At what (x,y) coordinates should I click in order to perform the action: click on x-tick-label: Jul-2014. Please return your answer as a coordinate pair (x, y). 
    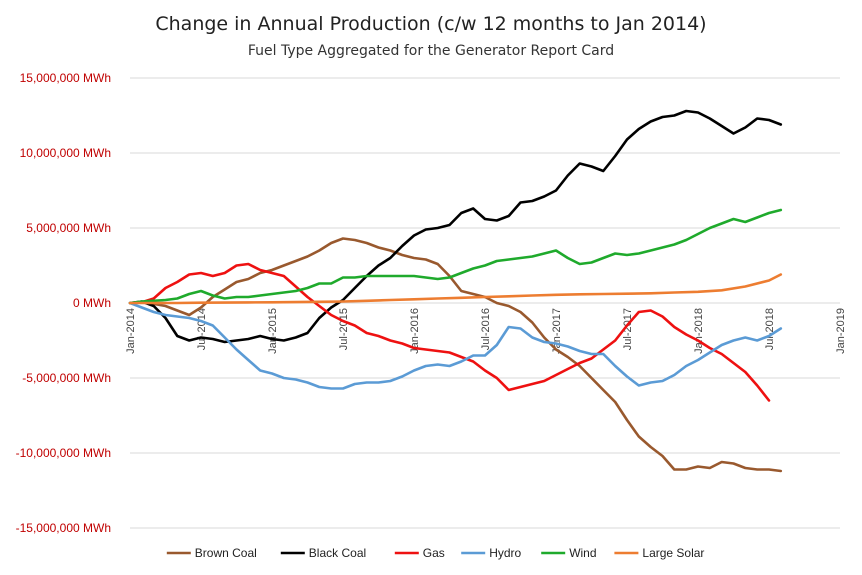
    Looking at the image, I should click on (202, 329).